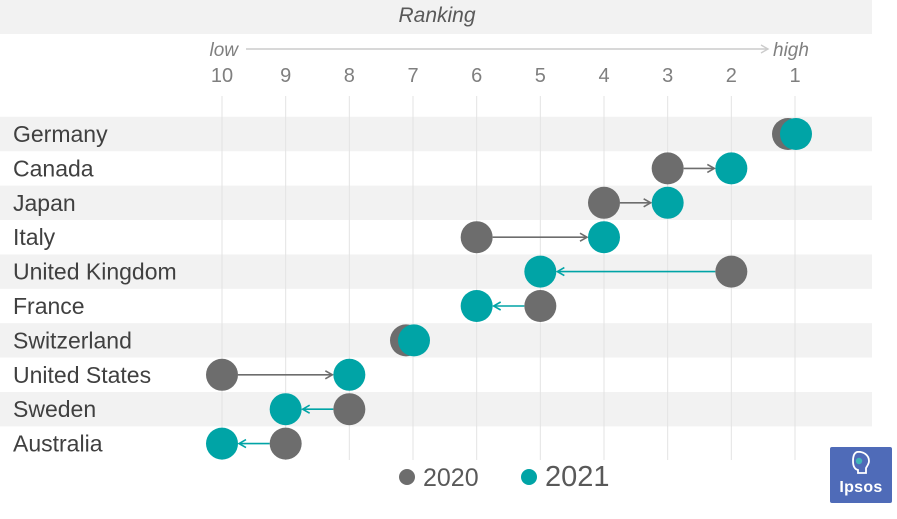 The height and width of the screenshot is (519, 897). I want to click on x-tick-label: 9, so click(285, 76).